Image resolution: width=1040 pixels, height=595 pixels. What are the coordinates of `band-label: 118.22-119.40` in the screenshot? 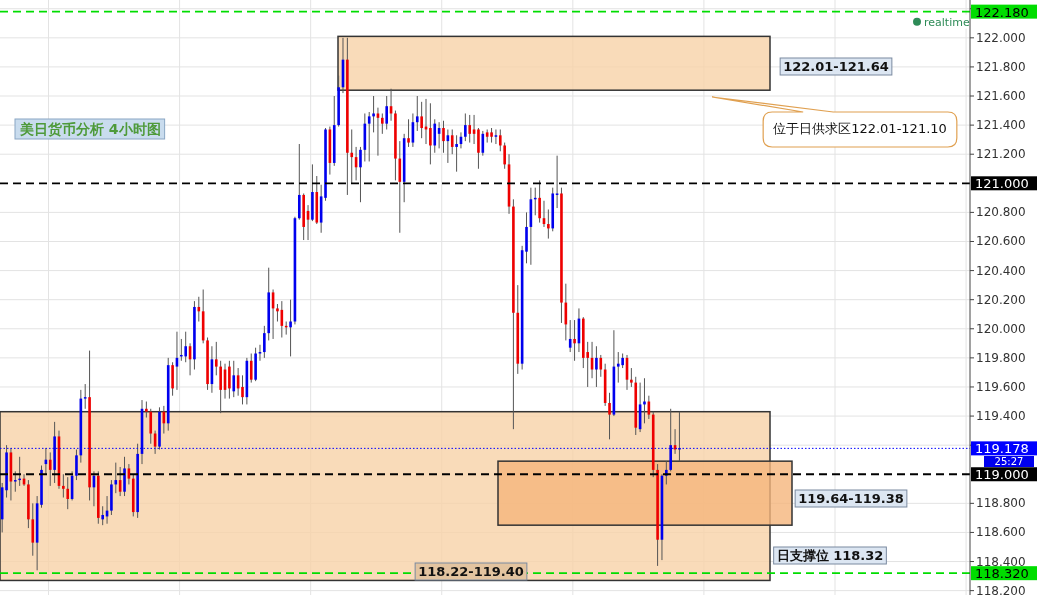 It's located at (471, 571).